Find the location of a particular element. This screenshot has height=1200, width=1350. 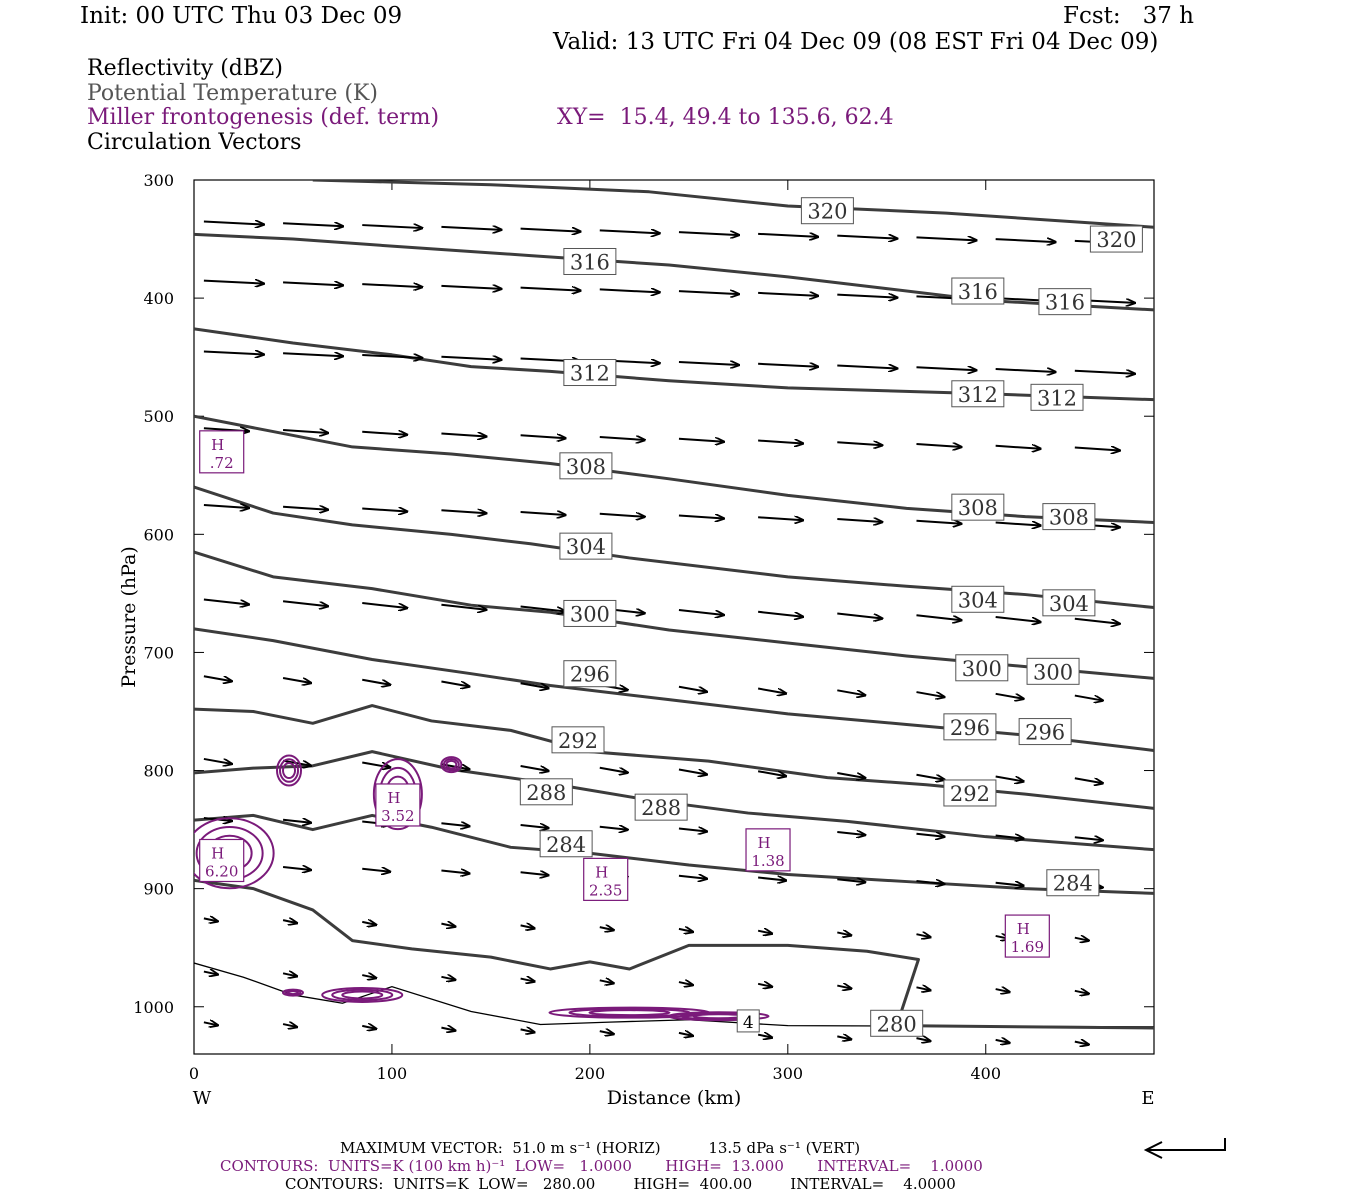

y-tick-label: 900 is located at coordinates (158, 889).